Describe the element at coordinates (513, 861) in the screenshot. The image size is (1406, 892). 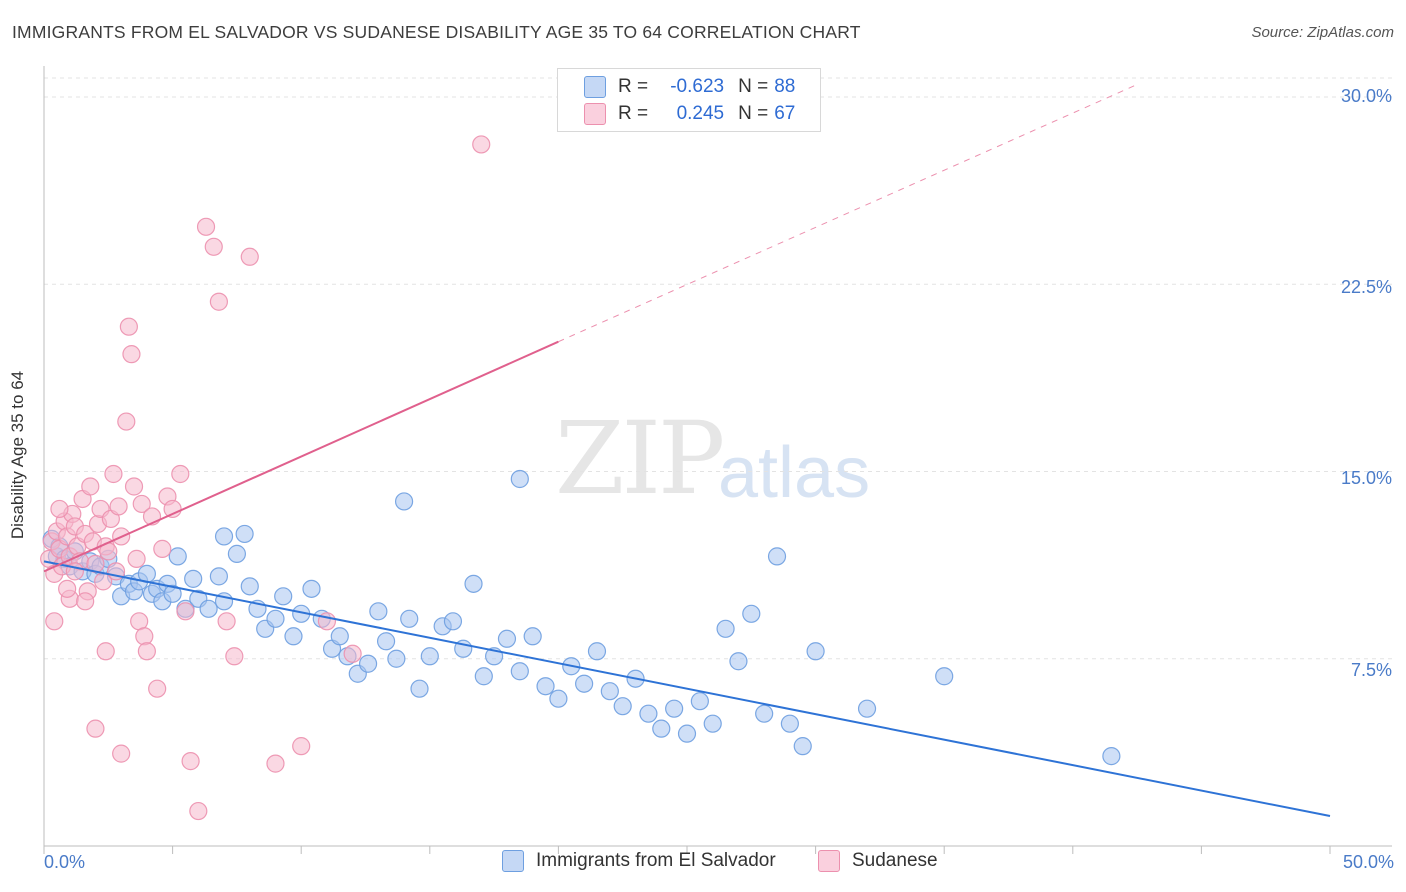
I see `legend-swatch-blue` at that location.